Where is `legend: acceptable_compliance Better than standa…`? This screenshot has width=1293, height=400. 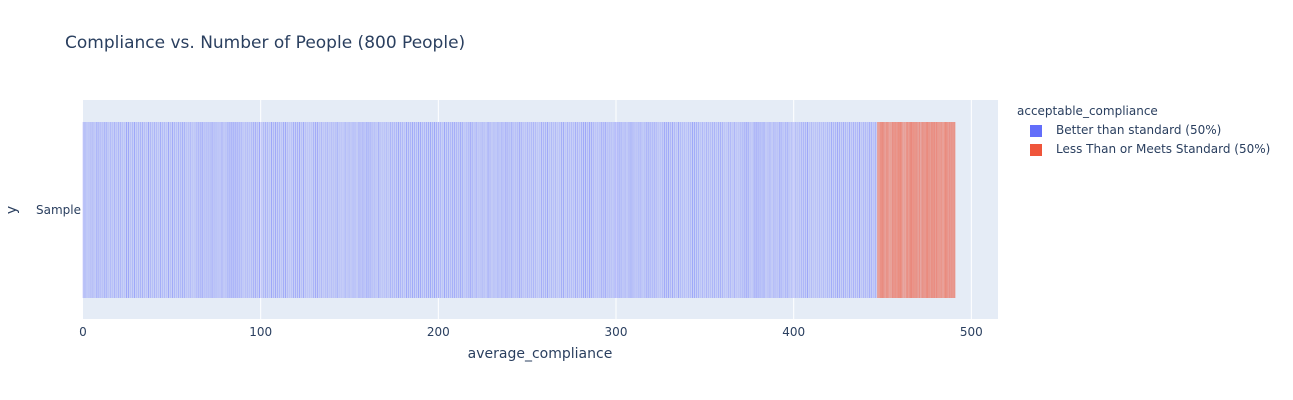 legend: acceptable_compliance Better than standa… is located at coordinates (1152, 134).